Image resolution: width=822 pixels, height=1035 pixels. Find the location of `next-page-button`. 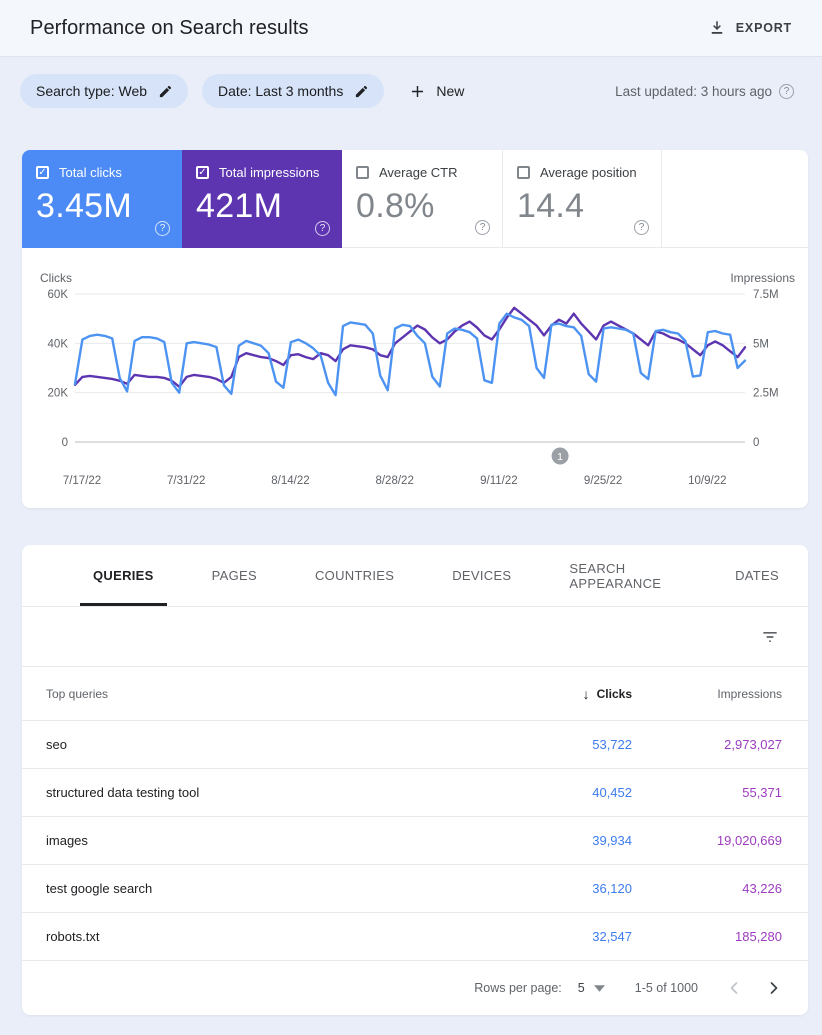

next-page-button is located at coordinates (774, 988).